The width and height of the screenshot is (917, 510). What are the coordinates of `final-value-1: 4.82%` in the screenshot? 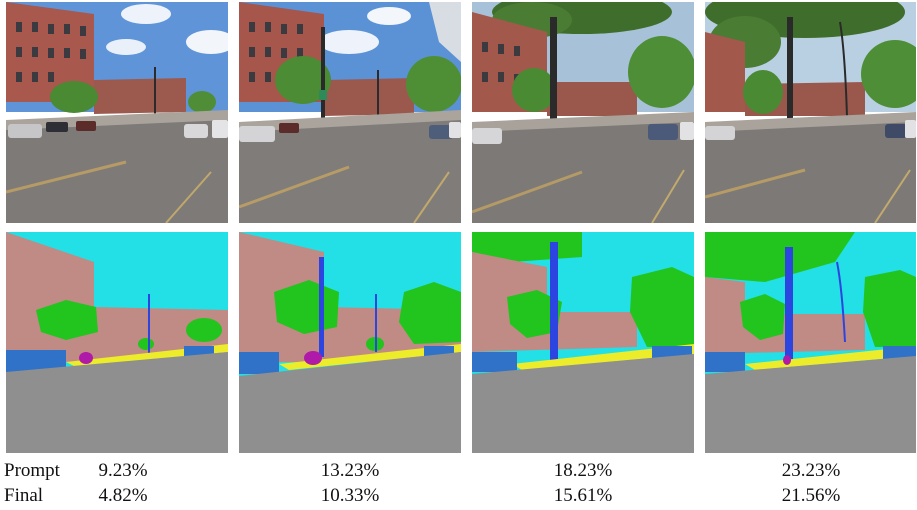 It's located at (123, 495).